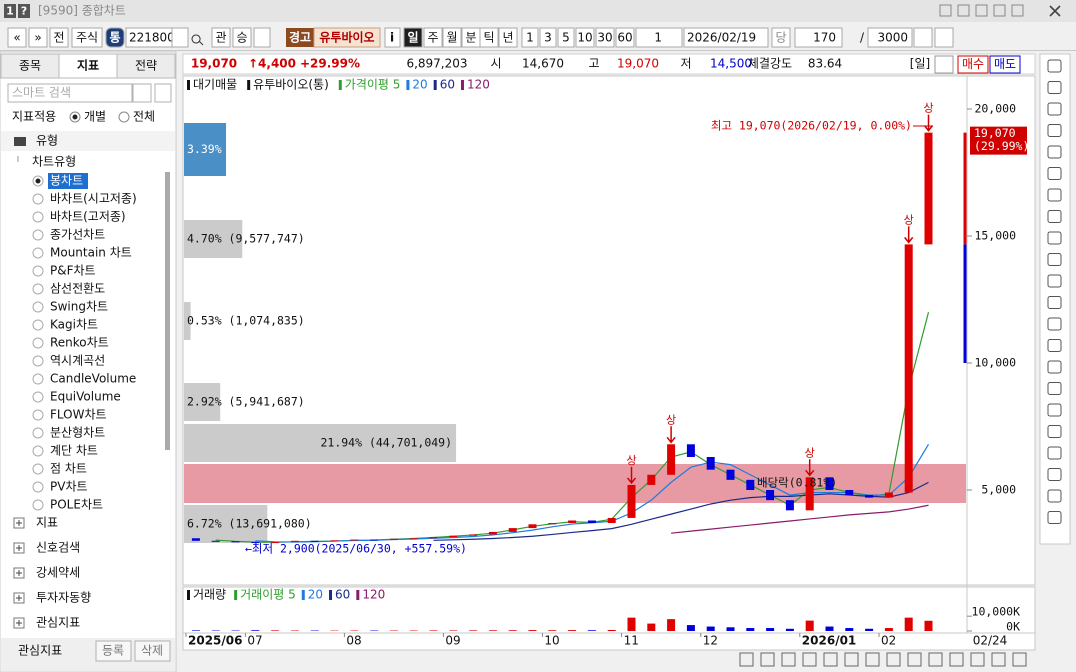  Describe the element at coordinates (58, 572) in the screenshot. I see `section-label: 강세약세` at that location.